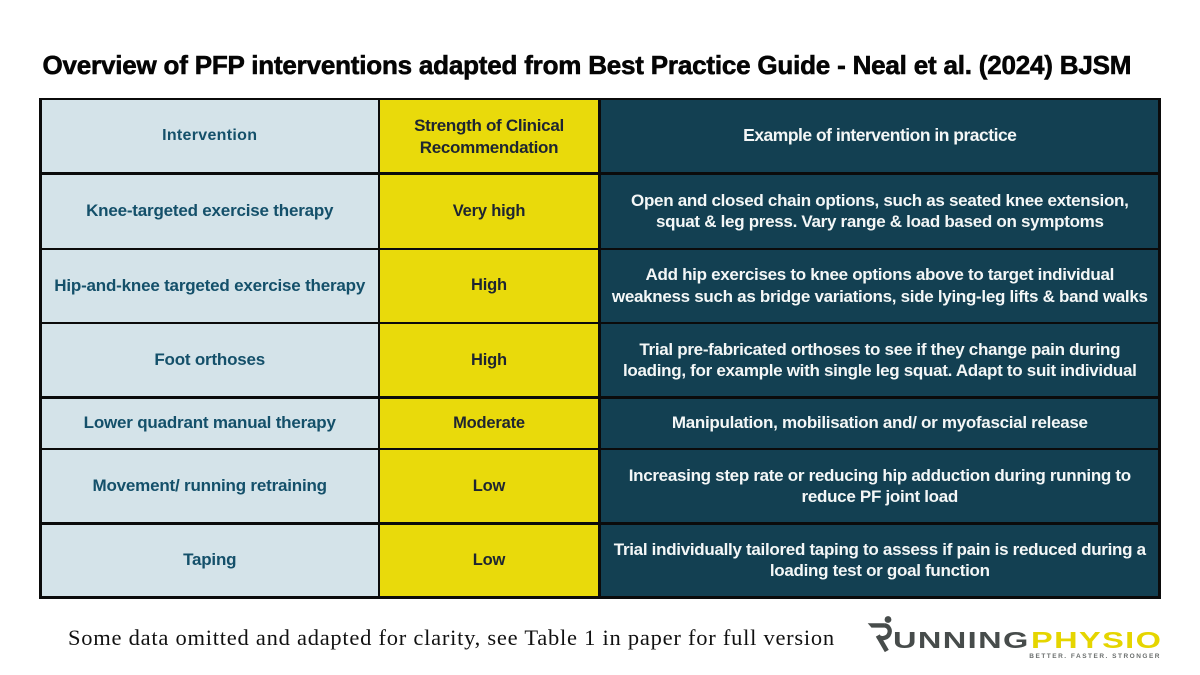  Describe the element at coordinates (1096, 640) in the screenshot. I see `svg-text: PHYSIO` at that location.